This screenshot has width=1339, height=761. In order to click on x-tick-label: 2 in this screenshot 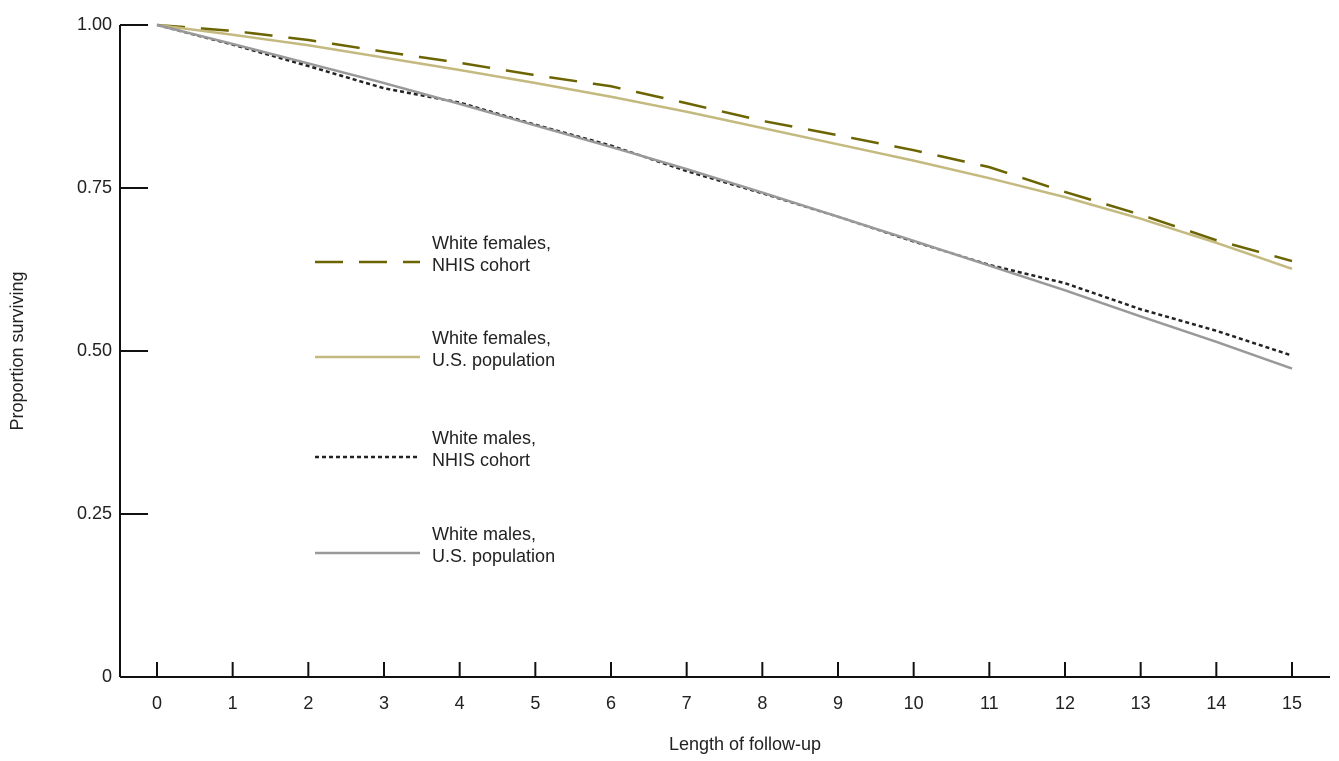, I will do `click(308, 703)`.